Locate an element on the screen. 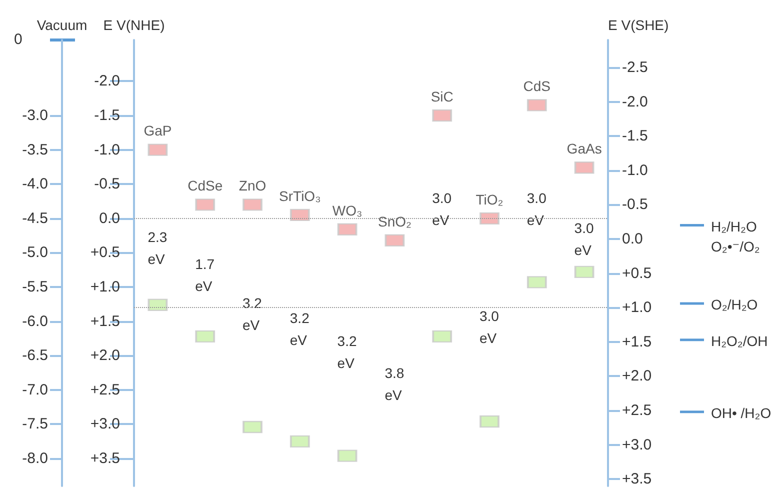 The height and width of the screenshot is (490, 775). y2-tick-label: +3.0 is located at coordinates (637, 445).